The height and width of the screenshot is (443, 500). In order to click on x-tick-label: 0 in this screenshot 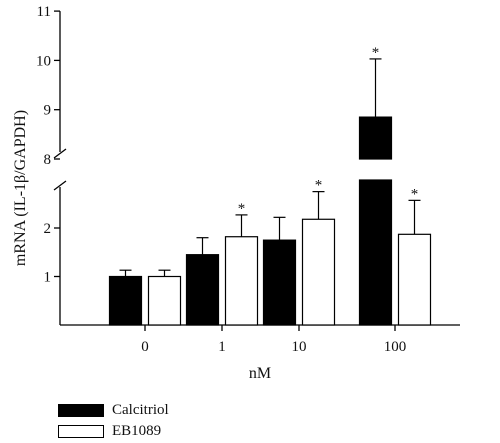, I will do `click(145, 347)`.